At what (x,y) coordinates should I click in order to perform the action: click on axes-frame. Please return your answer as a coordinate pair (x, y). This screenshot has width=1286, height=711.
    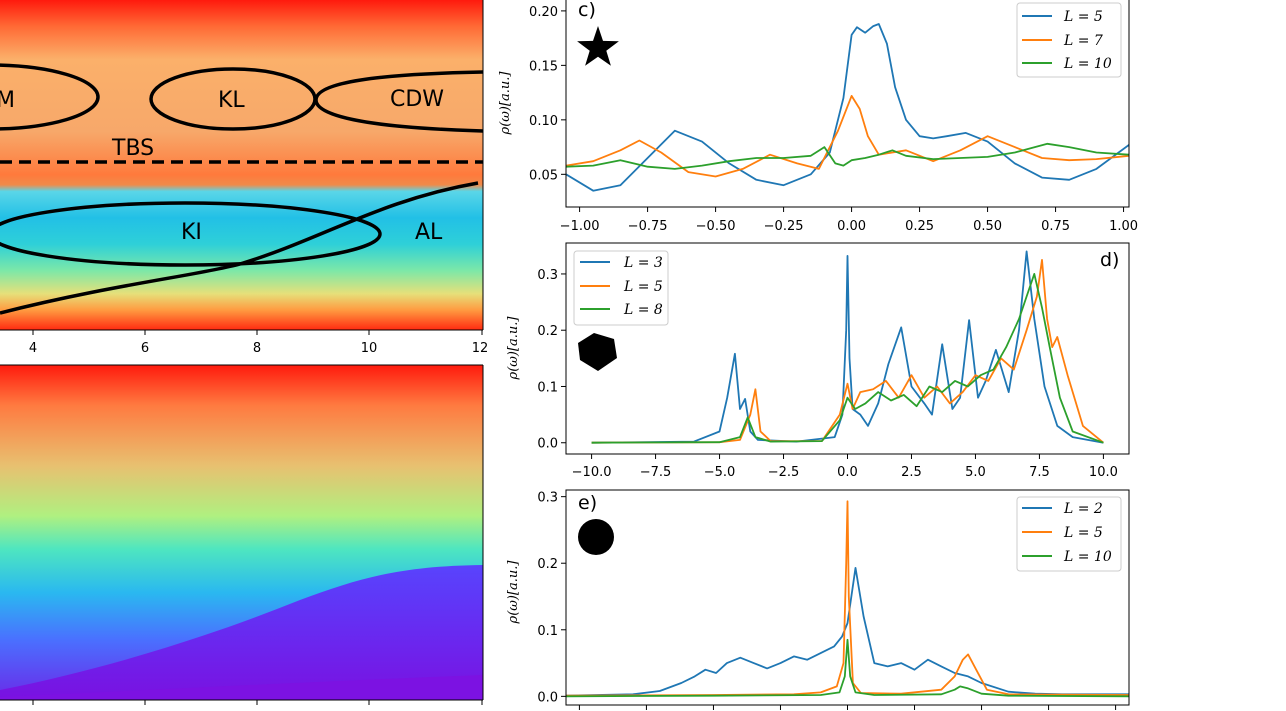
    Looking at the image, I should click on (847, 104).